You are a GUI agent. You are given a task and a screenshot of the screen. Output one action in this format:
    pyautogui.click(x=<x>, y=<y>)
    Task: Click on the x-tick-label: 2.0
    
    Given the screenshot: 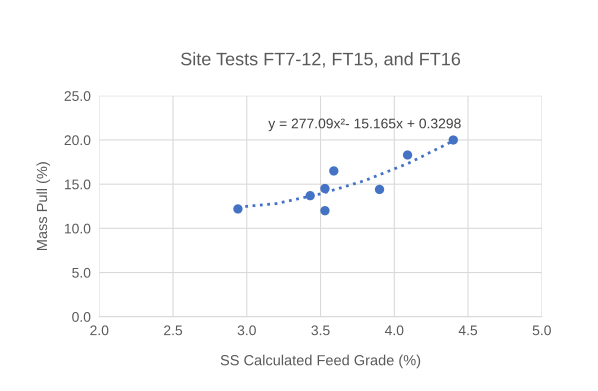 What is the action you would take?
    pyautogui.click(x=99, y=330)
    